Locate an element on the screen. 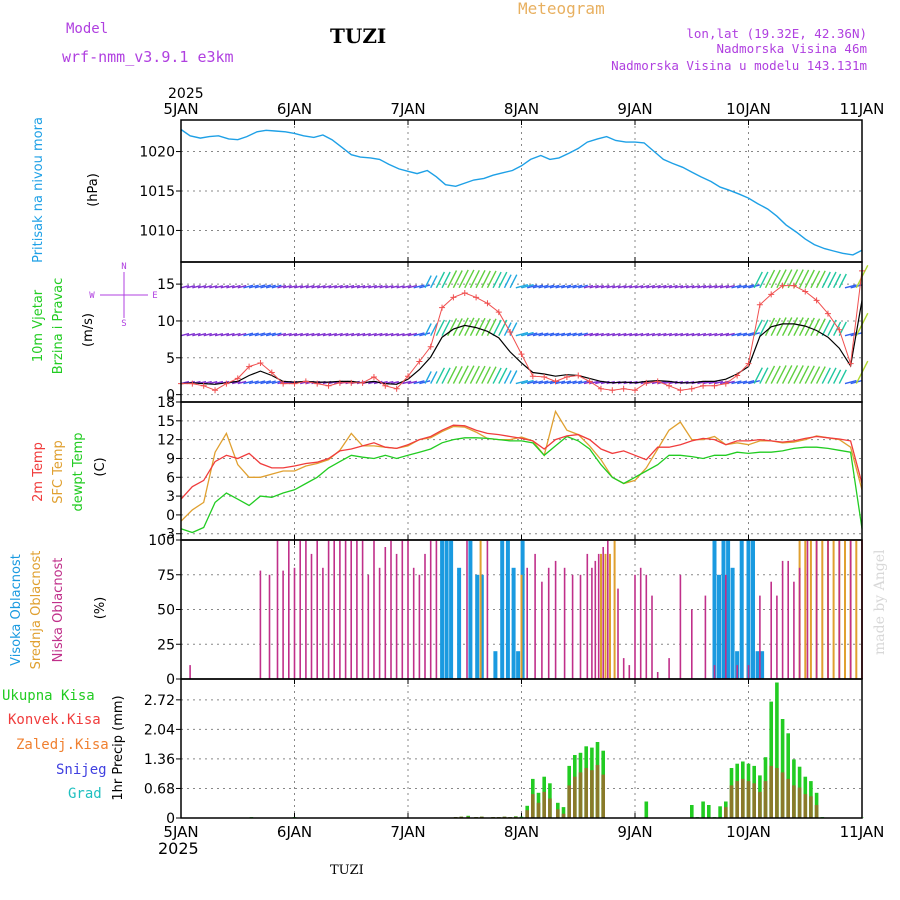  y-tick-label: 0.68 is located at coordinates (159, 789).